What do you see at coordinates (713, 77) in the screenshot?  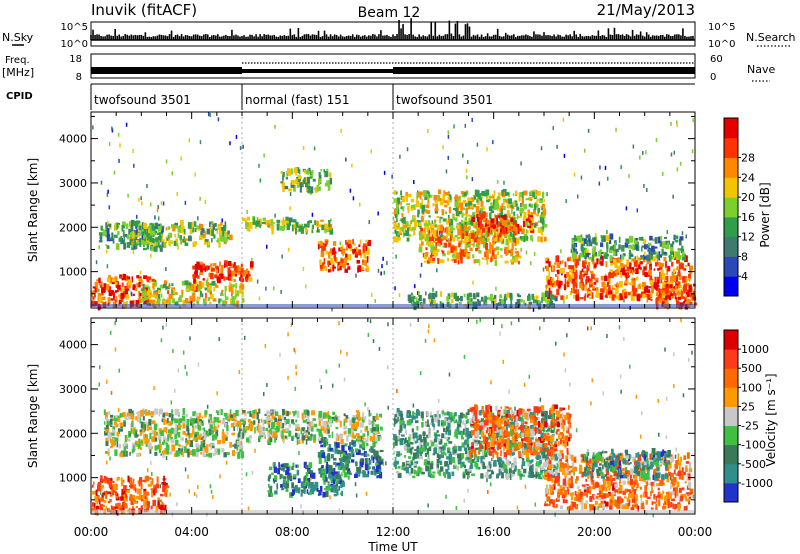 I see `nave-tick-bottom: 0` at bounding box center [713, 77].